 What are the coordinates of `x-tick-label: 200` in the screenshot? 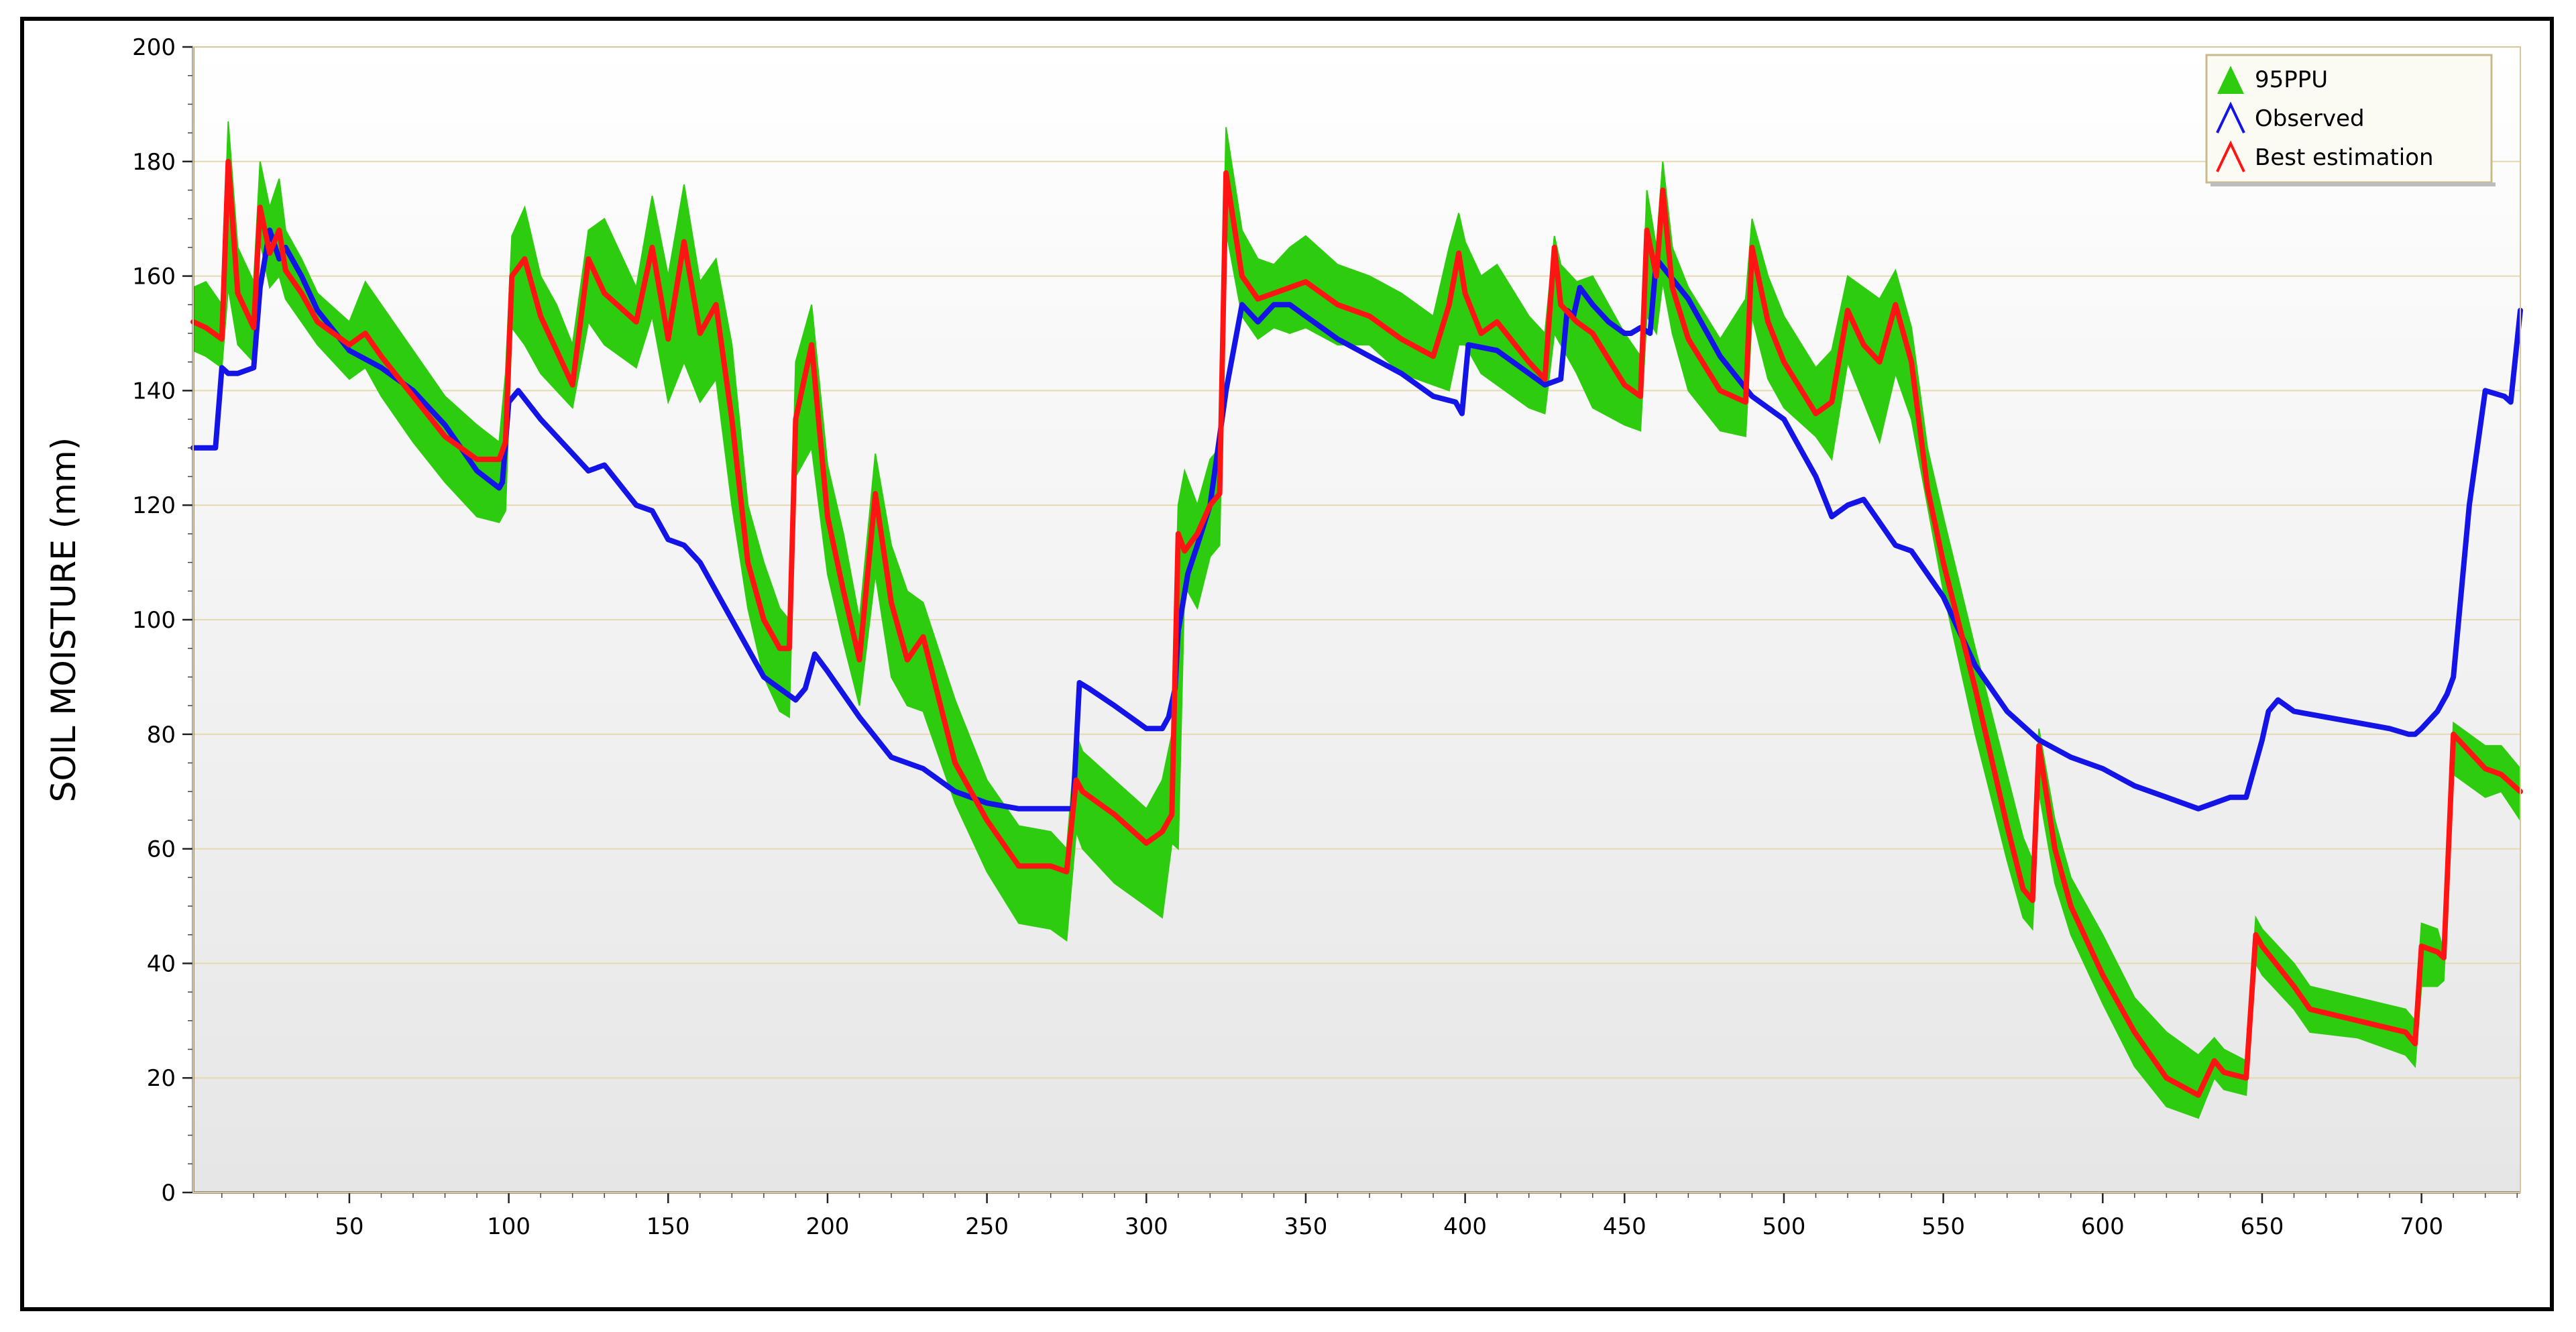 It's located at (827, 1226).